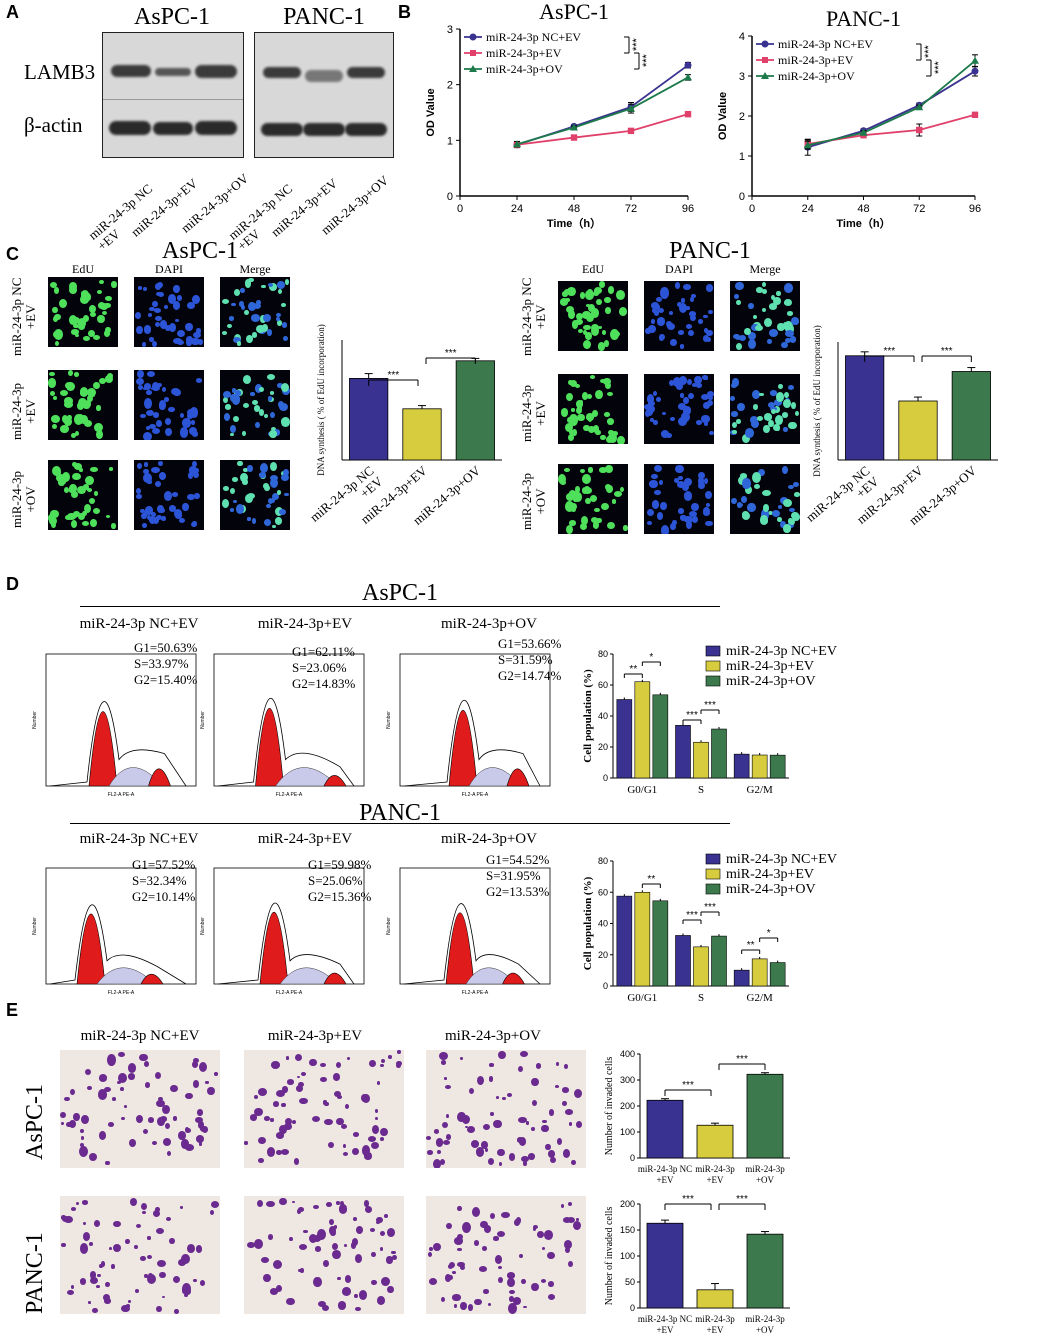  What do you see at coordinates (493, 1036) in the screenshot?
I see `invasion-group-label: miR-24-3p+OV` at bounding box center [493, 1036].